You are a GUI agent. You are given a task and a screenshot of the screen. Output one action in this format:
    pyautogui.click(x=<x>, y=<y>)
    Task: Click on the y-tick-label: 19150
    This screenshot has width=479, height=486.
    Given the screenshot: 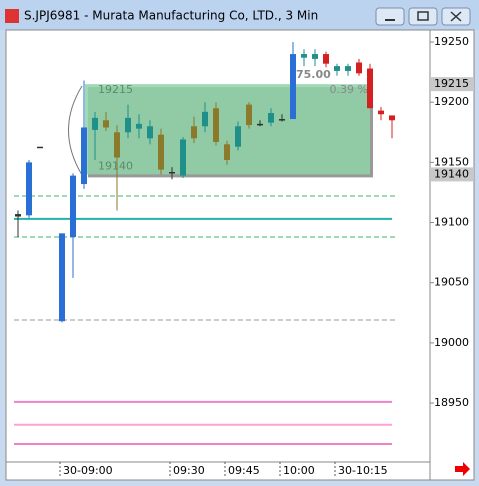 What is the action you would take?
    pyautogui.click(x=451, y=161)
    